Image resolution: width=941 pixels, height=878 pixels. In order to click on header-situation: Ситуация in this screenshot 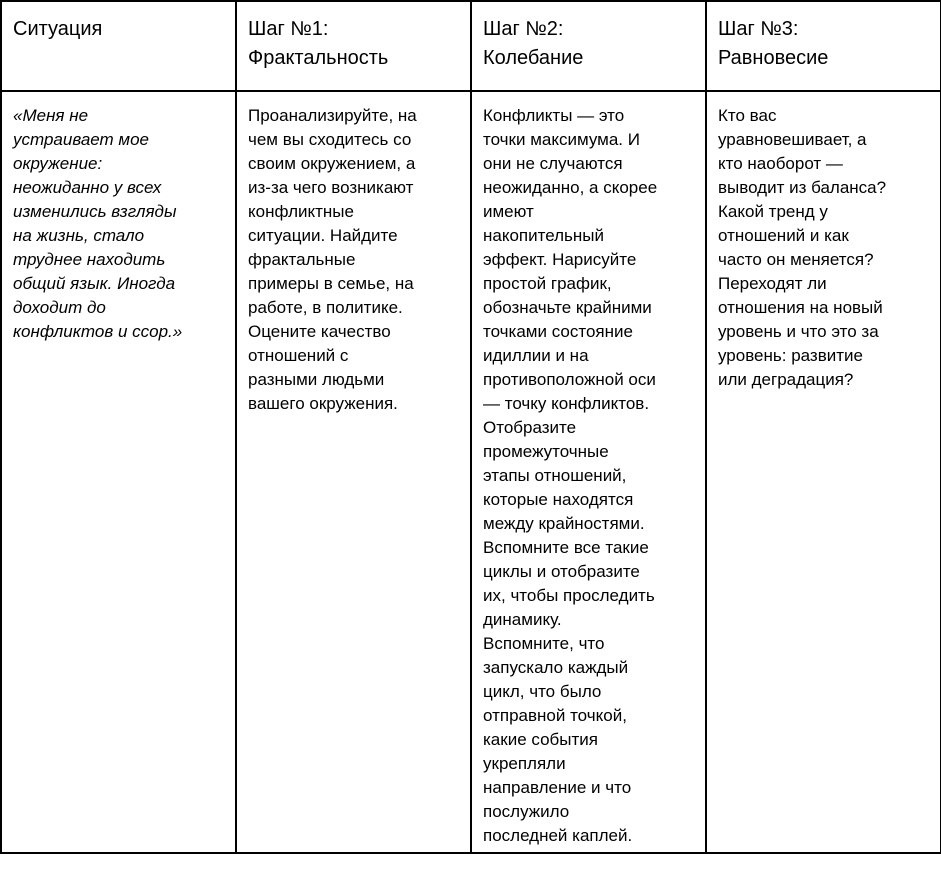, I will do `click(118, 46)`.